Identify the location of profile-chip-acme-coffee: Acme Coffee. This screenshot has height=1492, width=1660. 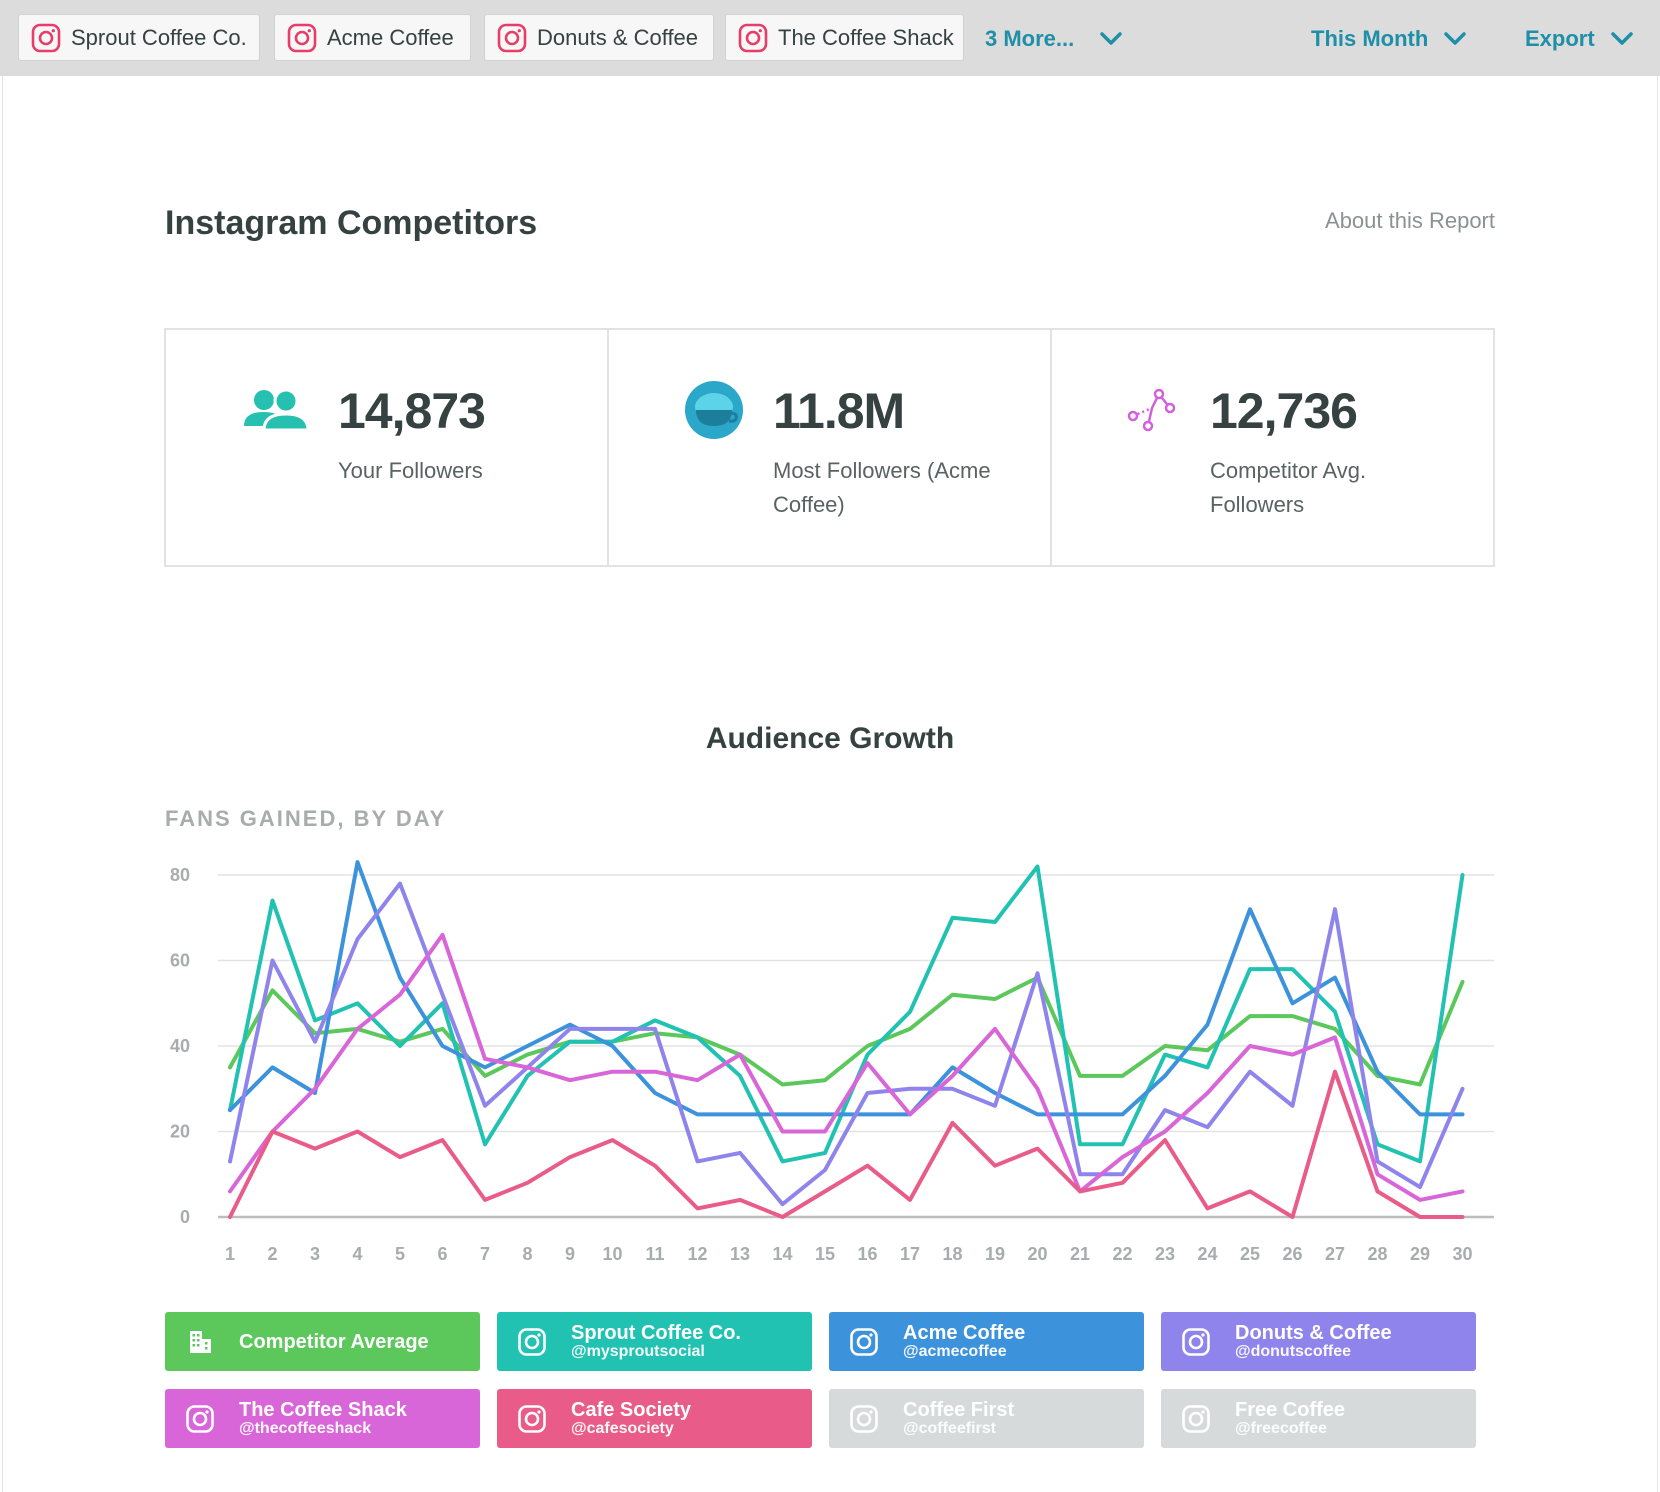
(372, 37).